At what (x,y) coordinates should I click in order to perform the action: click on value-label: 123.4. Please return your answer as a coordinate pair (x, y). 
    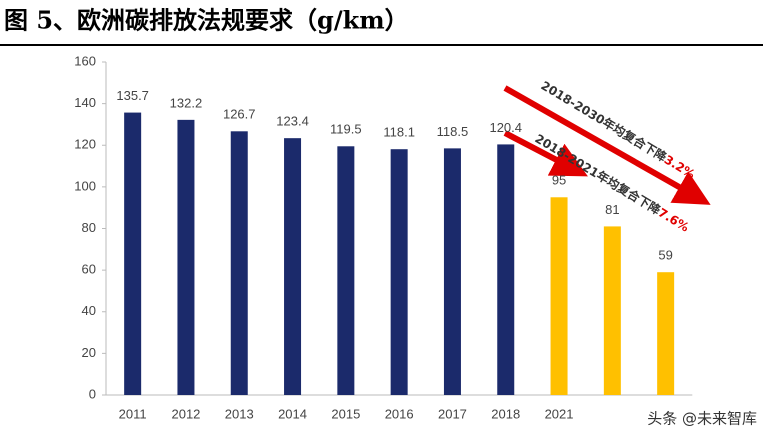
    Looking at the image, I should click on (292, 121).